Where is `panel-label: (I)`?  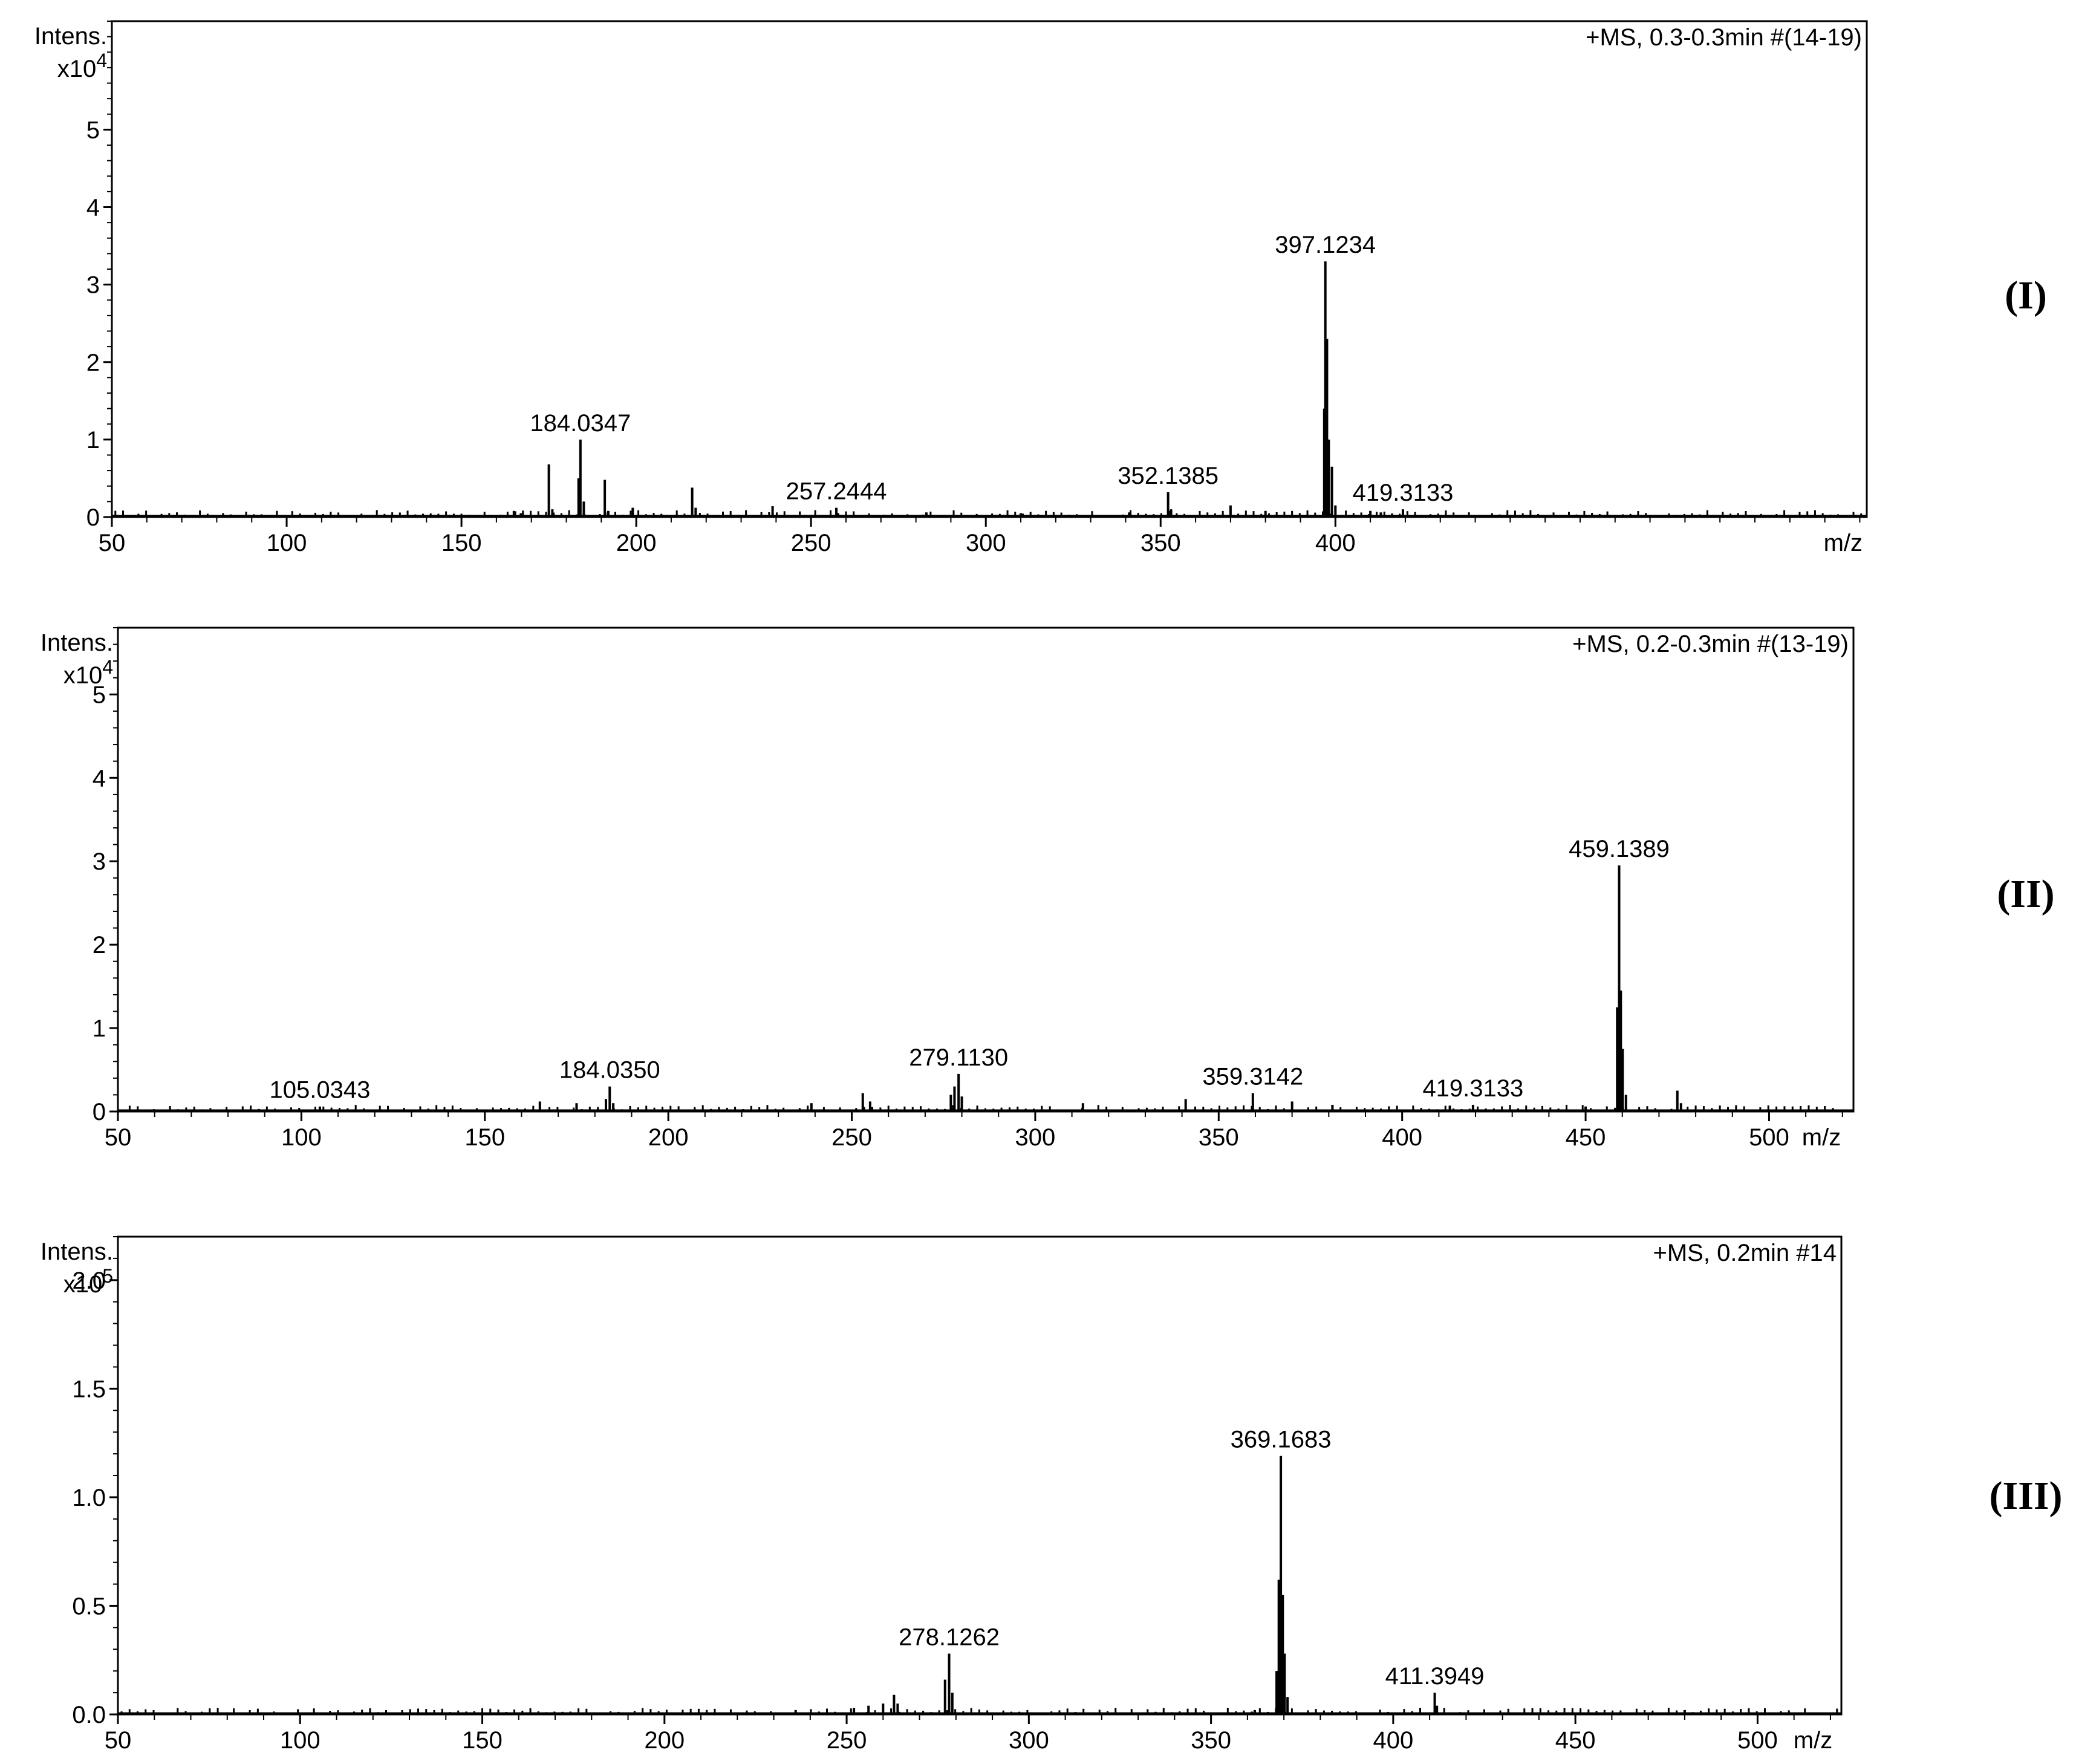 panel-label: (I) is located at coordinates (2026, 295).